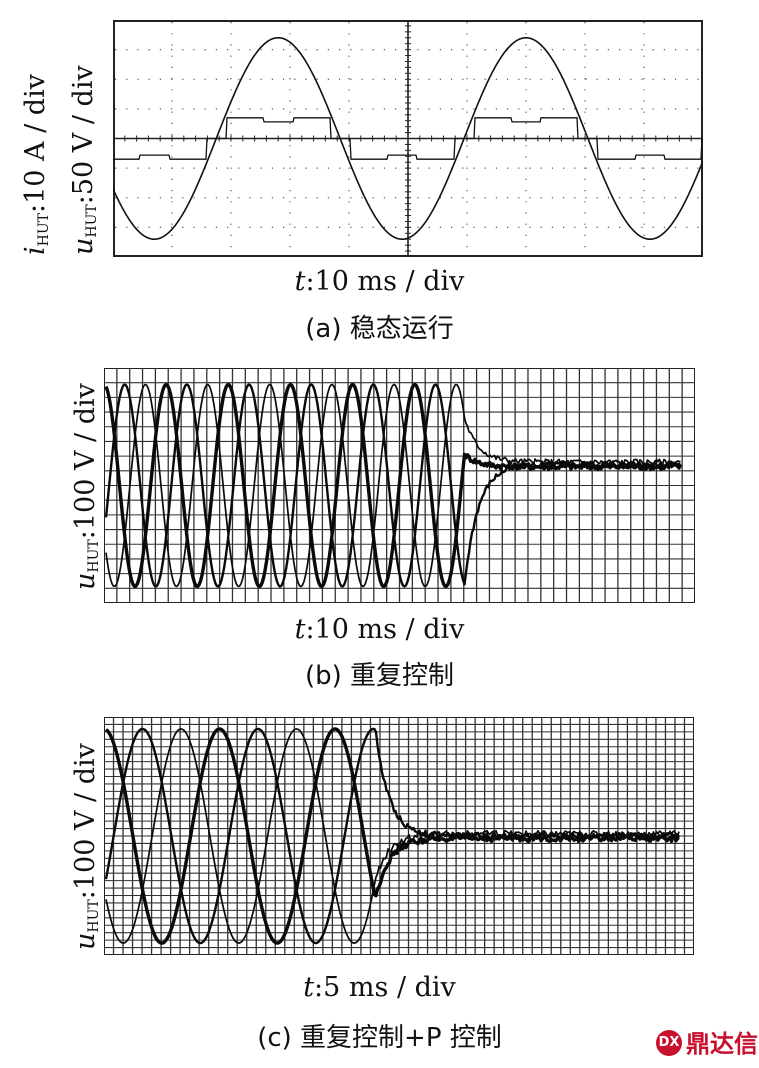 The height and width of the screenshot is (1068, 759). I want to click on ylabel-a-top-symbol: i, so click(35, 250).